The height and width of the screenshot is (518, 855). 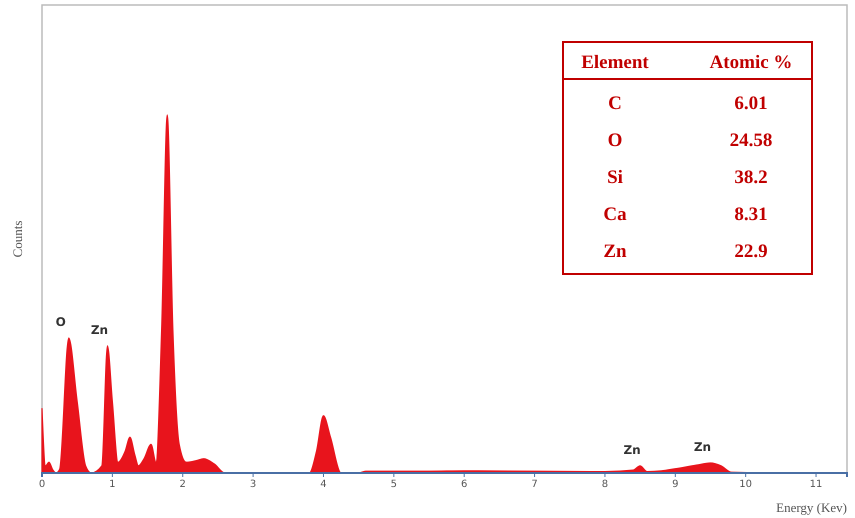 What do you see at coordinates (615, 214) in the screenshot?
I see `category-label: Ca` at bounding box center [615, 214].